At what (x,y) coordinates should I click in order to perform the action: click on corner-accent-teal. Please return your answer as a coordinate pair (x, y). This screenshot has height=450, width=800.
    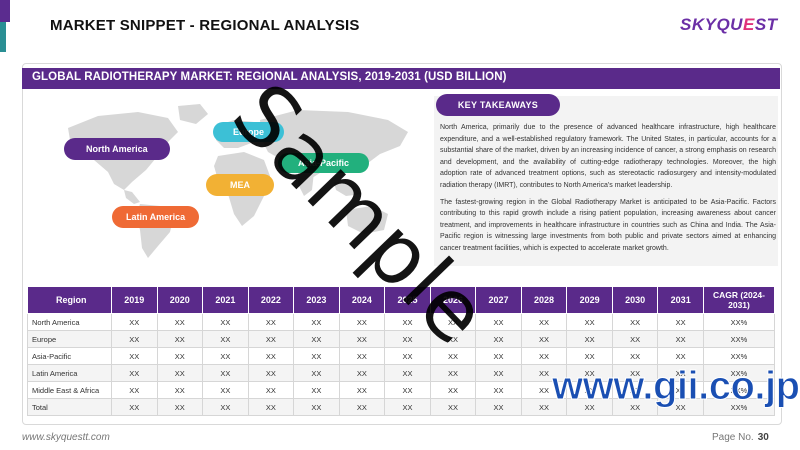
    Looking at the image, I should click on (3, 37).